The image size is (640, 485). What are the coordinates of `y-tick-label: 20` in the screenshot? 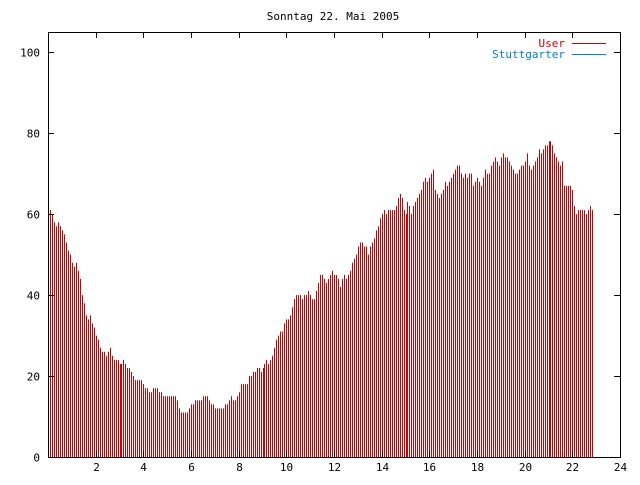 It's located at (33, 377).